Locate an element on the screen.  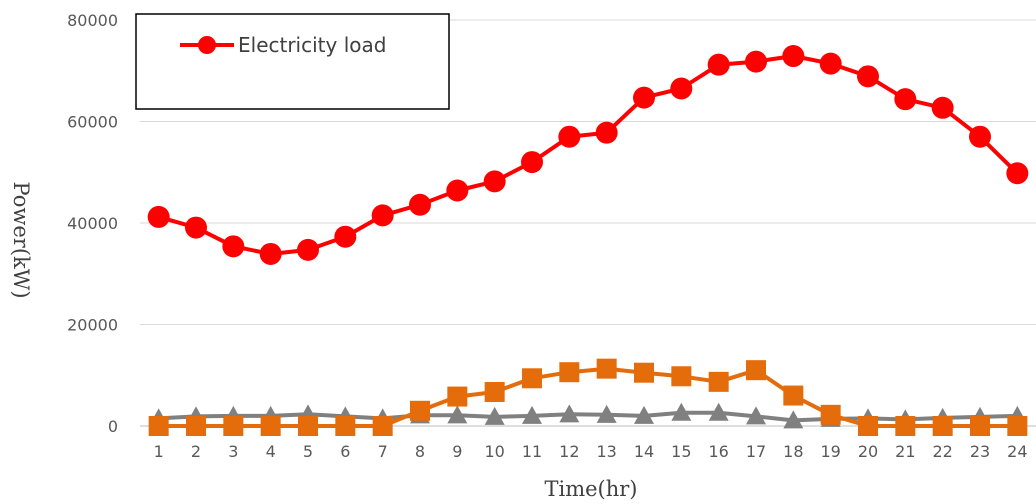
x-tick-label: 24 is located at coordinates (1017, 451).